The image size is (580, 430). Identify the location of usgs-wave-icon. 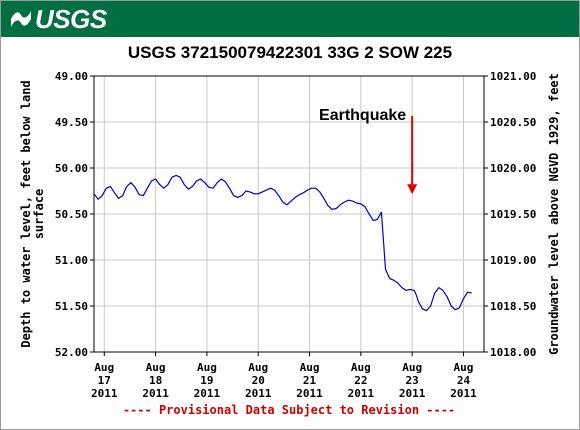
(21, 19).